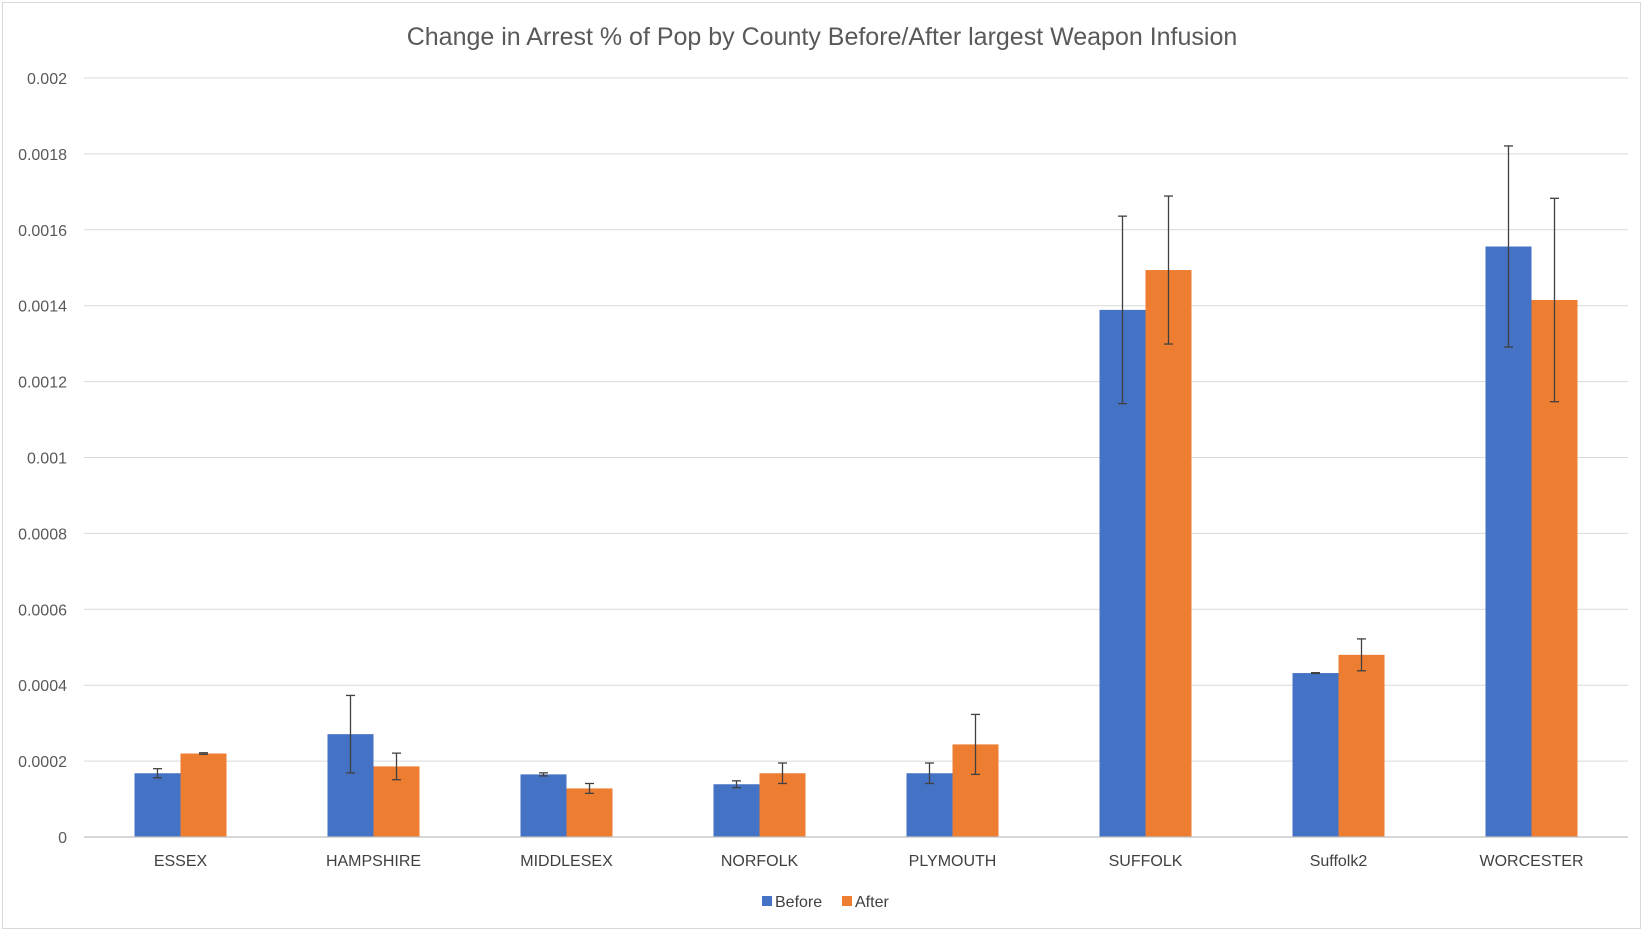  What do you see at coordinates (42, 610) in the screenshot?
I see `y-tick-label: 0.0006` at bounding box center [42, 610].